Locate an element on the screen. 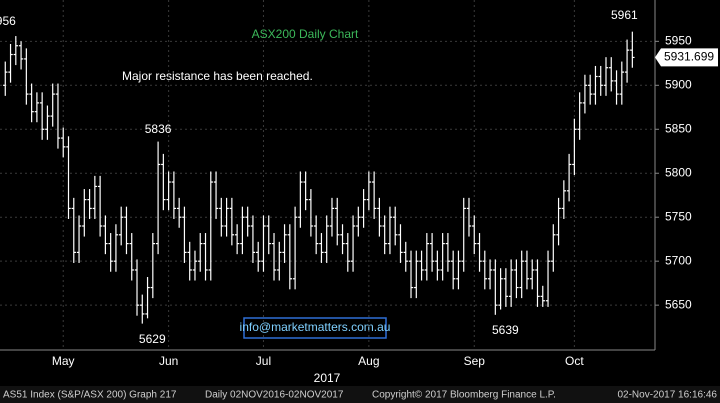 The image size is (720, 403). y-tick-label: 5750 is located at coordinates (678, 216).